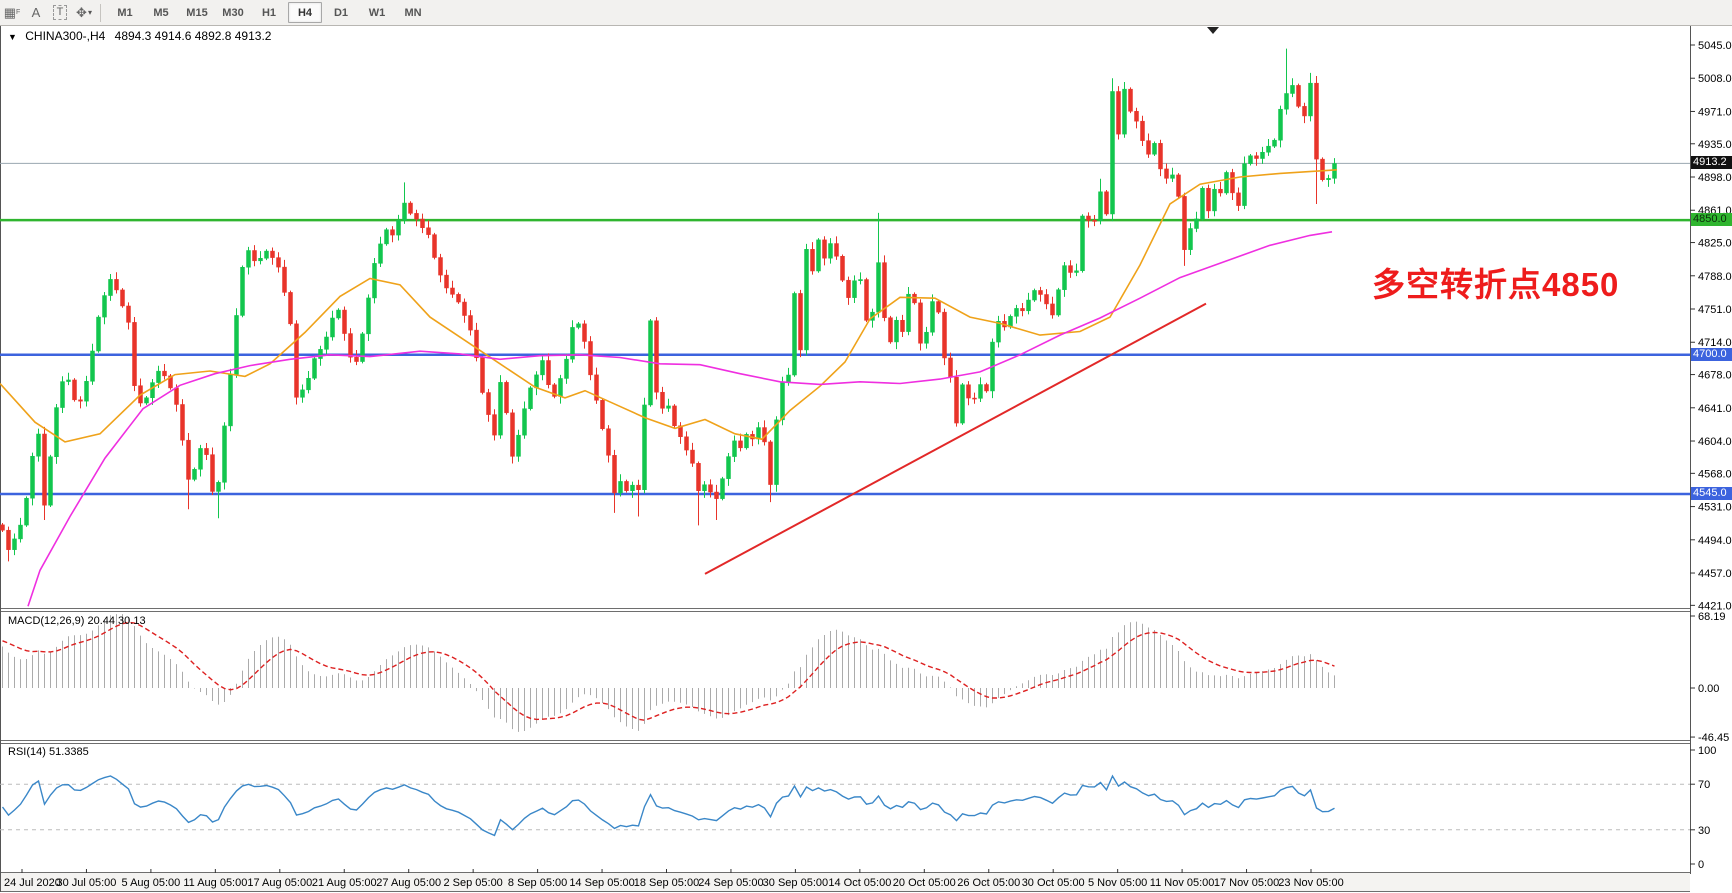 The height and width of the screenshot is (893, 1732). I want to click on price-tick-label: 4971.0, so click(1715, 112).